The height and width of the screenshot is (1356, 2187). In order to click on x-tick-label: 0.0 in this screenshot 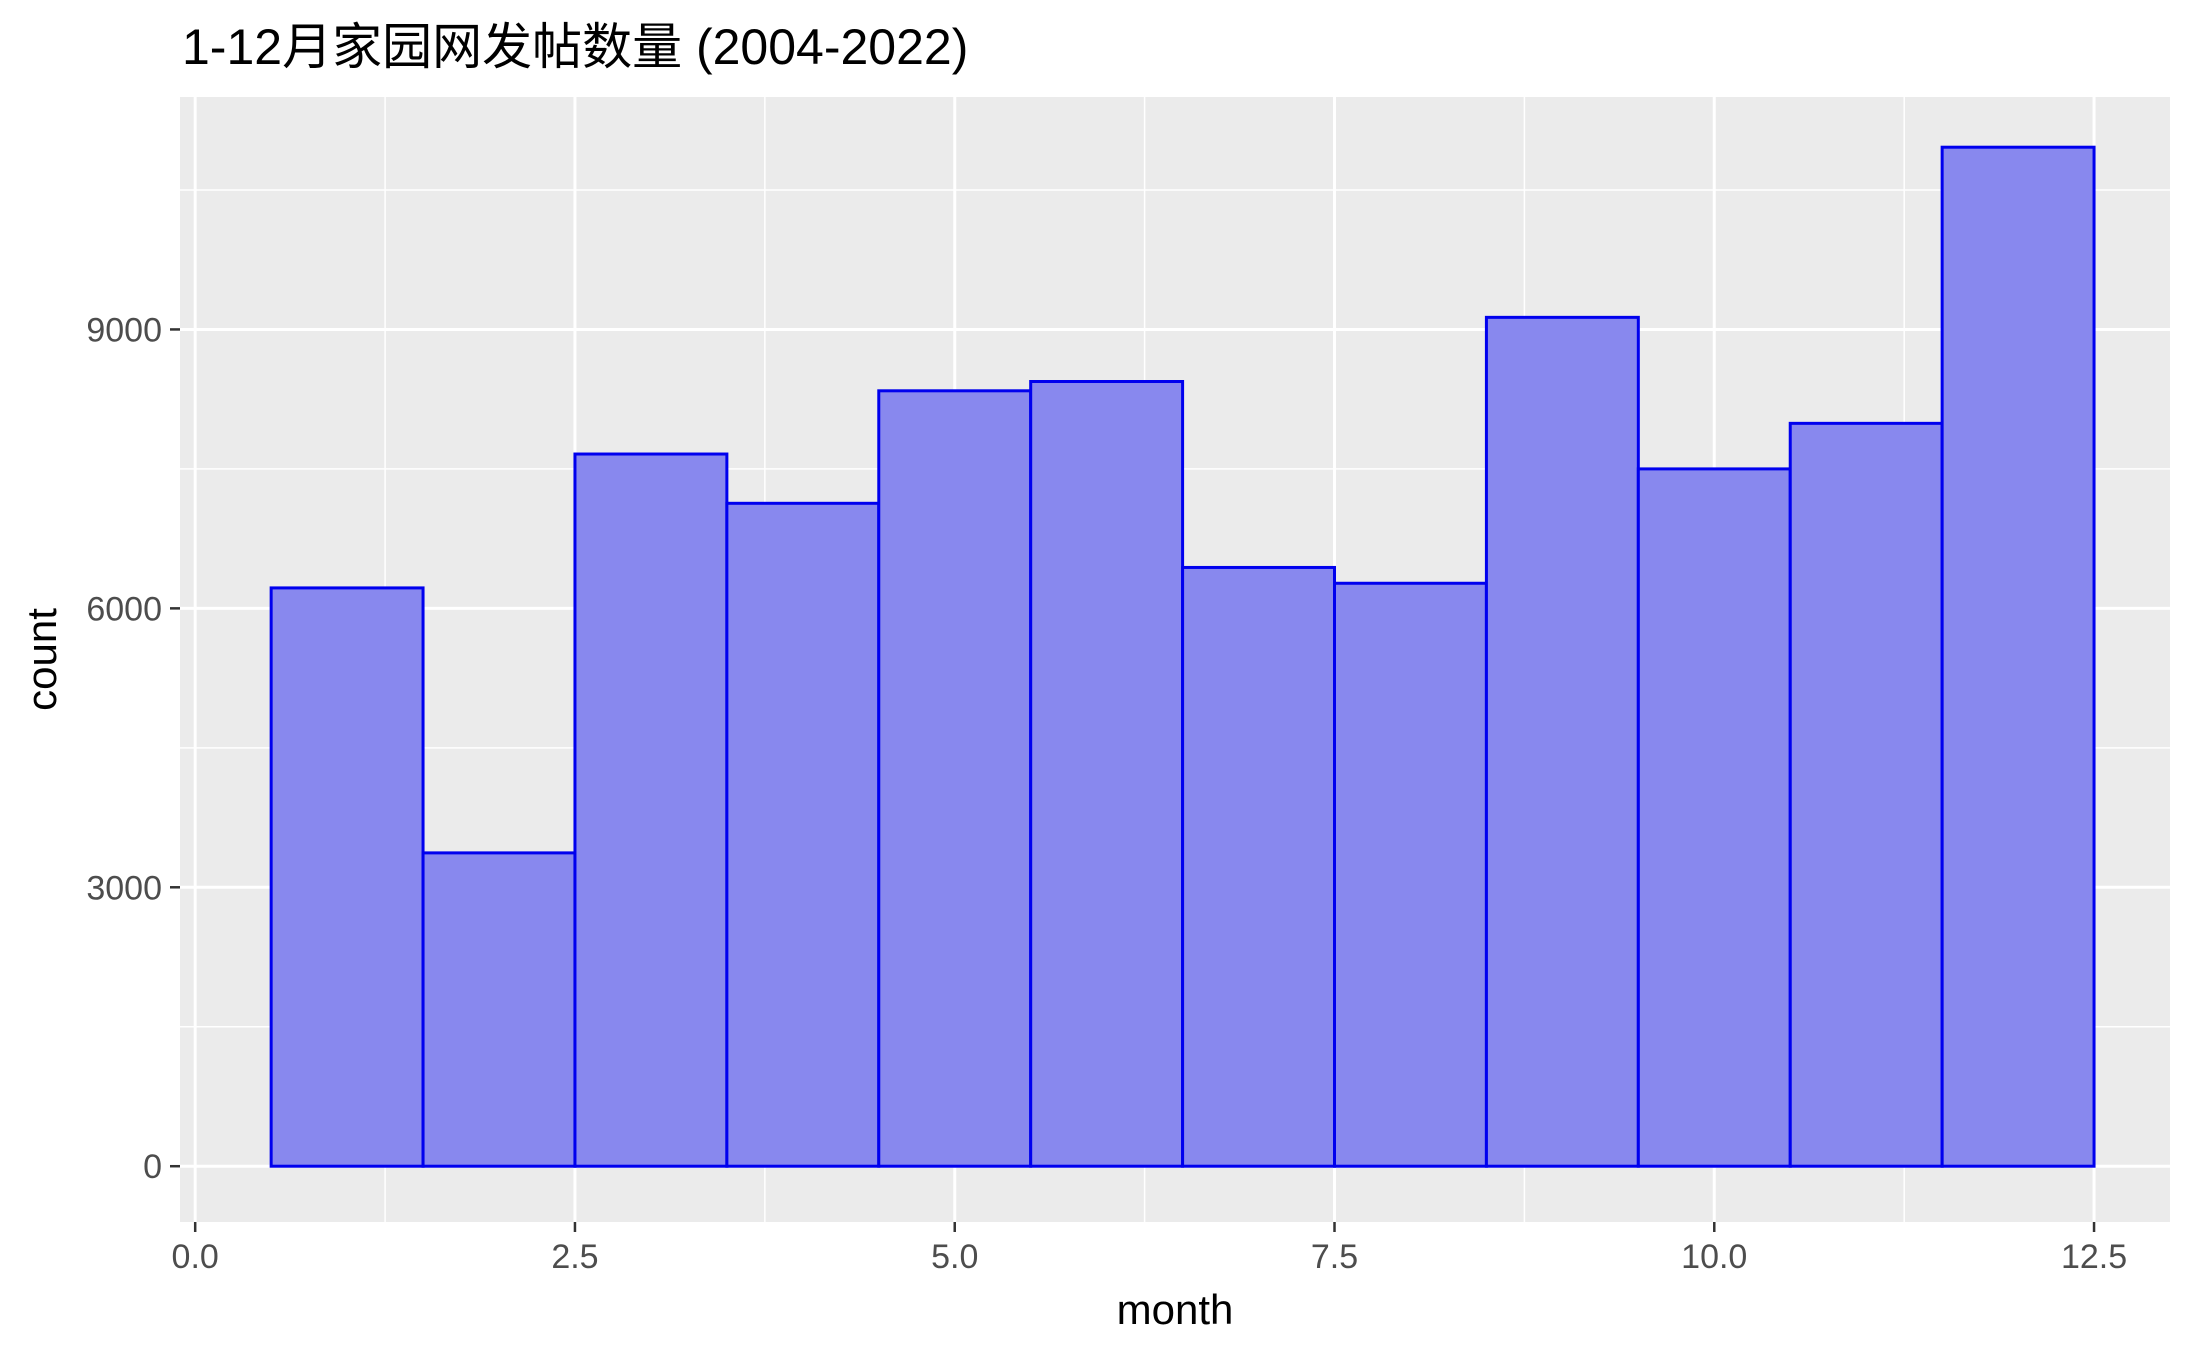, I will do `click(195, 1257)`.